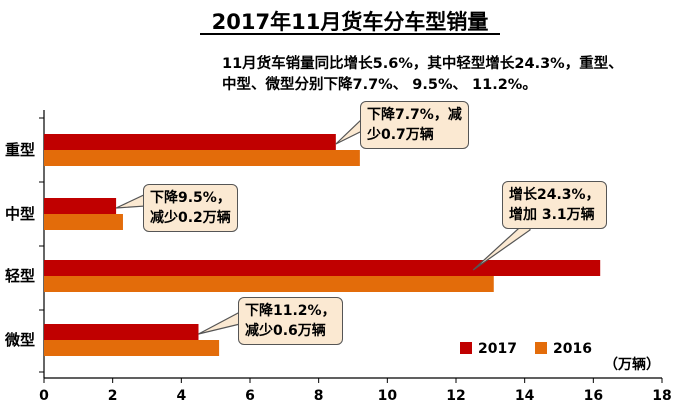  What do you see at coordinates (350, 22) in the screenshot?
I see `chart-title: 2017年11月货车分车型销量` at bounding box center [350, 22].